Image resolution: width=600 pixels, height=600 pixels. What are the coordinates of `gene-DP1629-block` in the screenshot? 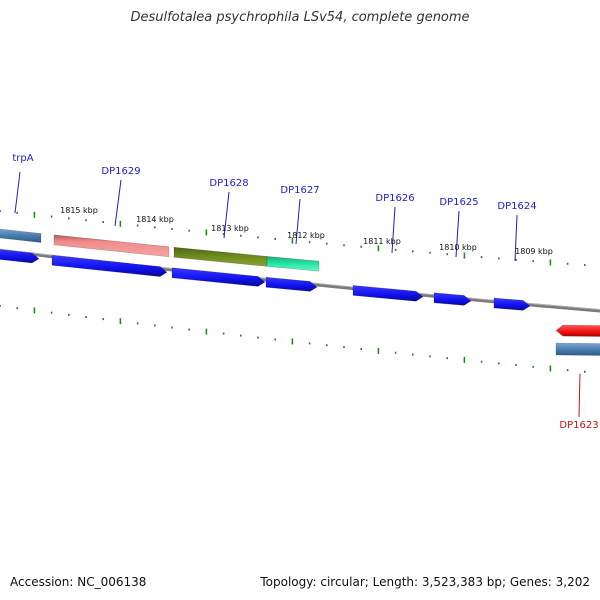 It's located at (111, 246).